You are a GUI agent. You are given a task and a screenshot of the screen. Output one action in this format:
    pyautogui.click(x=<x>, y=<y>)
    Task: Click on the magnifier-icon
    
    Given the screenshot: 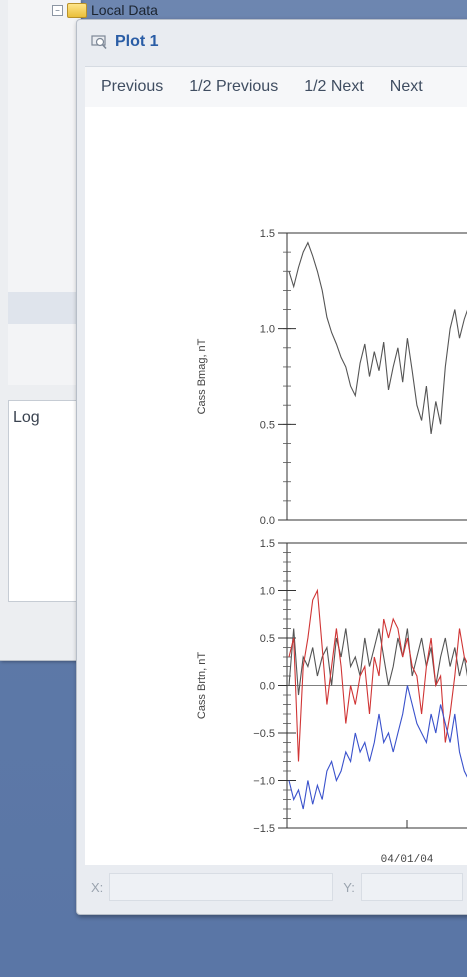 What is the action you would take?
    pyautogui.click(x=99, y=42)
    